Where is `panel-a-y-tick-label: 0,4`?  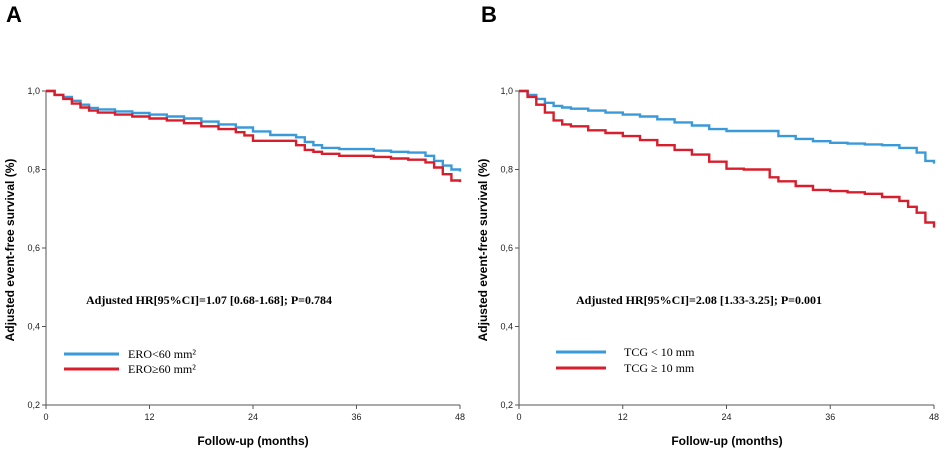 panel-a-y-tick-label: 0,4 is located at coordinates (33, 327).